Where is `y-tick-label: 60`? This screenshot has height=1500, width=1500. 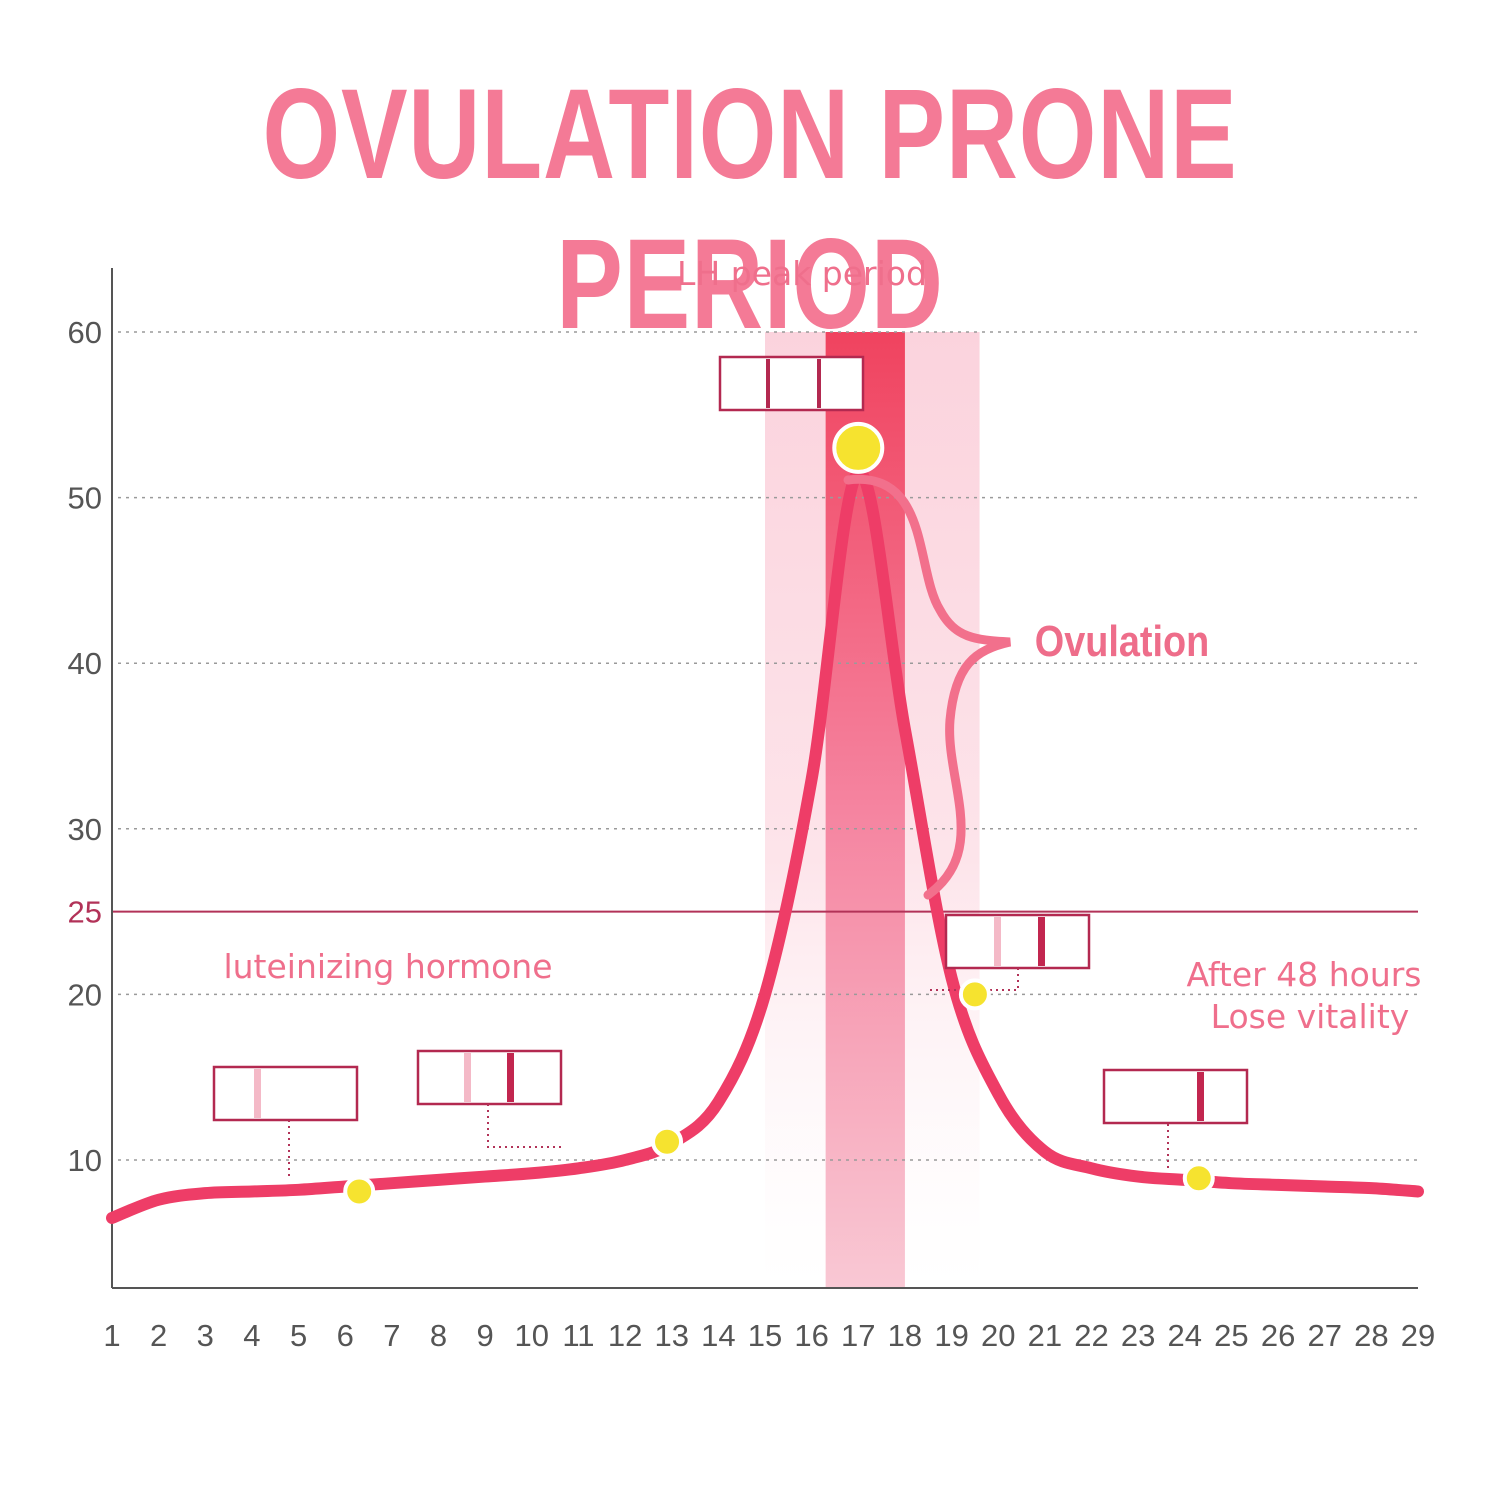 y-tick-label: 60 is located at coordinates (85, 332).